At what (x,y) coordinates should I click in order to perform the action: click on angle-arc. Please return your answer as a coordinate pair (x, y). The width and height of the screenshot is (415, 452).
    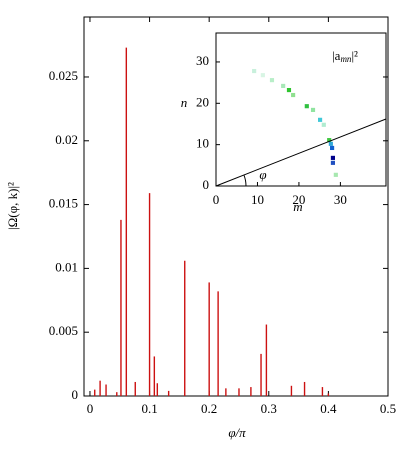
    Looking at the image, I should click on (245, 180).